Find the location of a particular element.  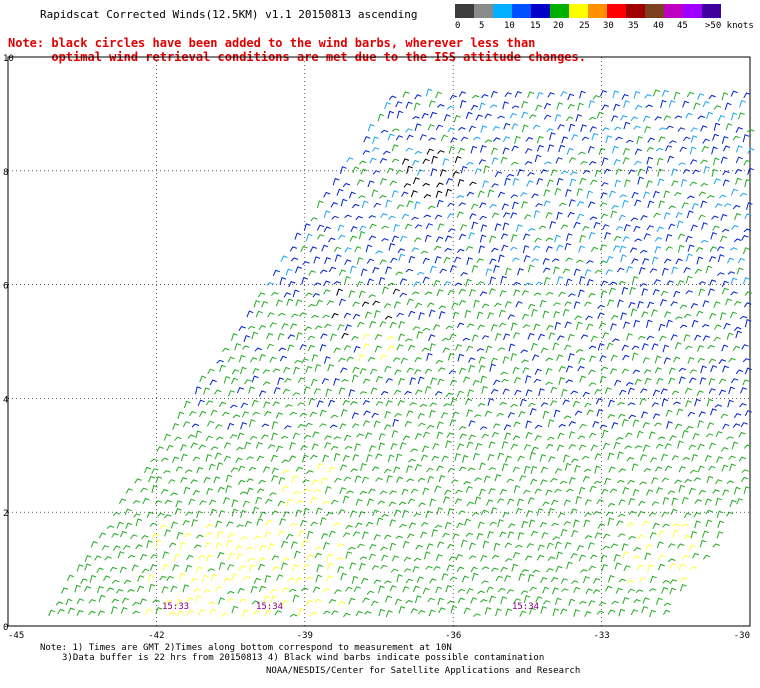

scale-color-cell is located at coordinates (559, 11).